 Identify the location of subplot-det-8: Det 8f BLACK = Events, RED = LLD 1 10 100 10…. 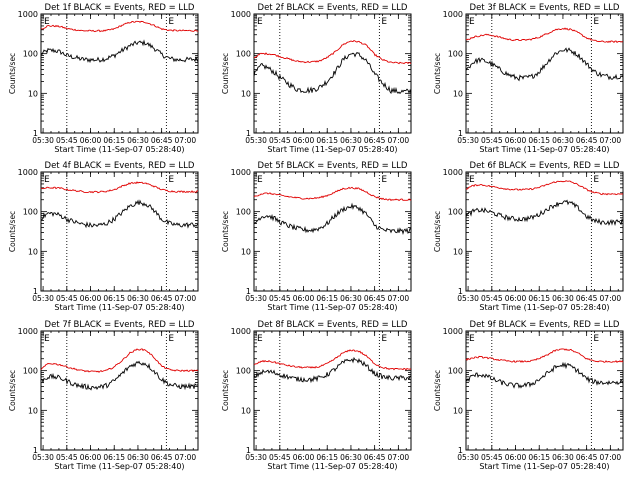
(316, 395).